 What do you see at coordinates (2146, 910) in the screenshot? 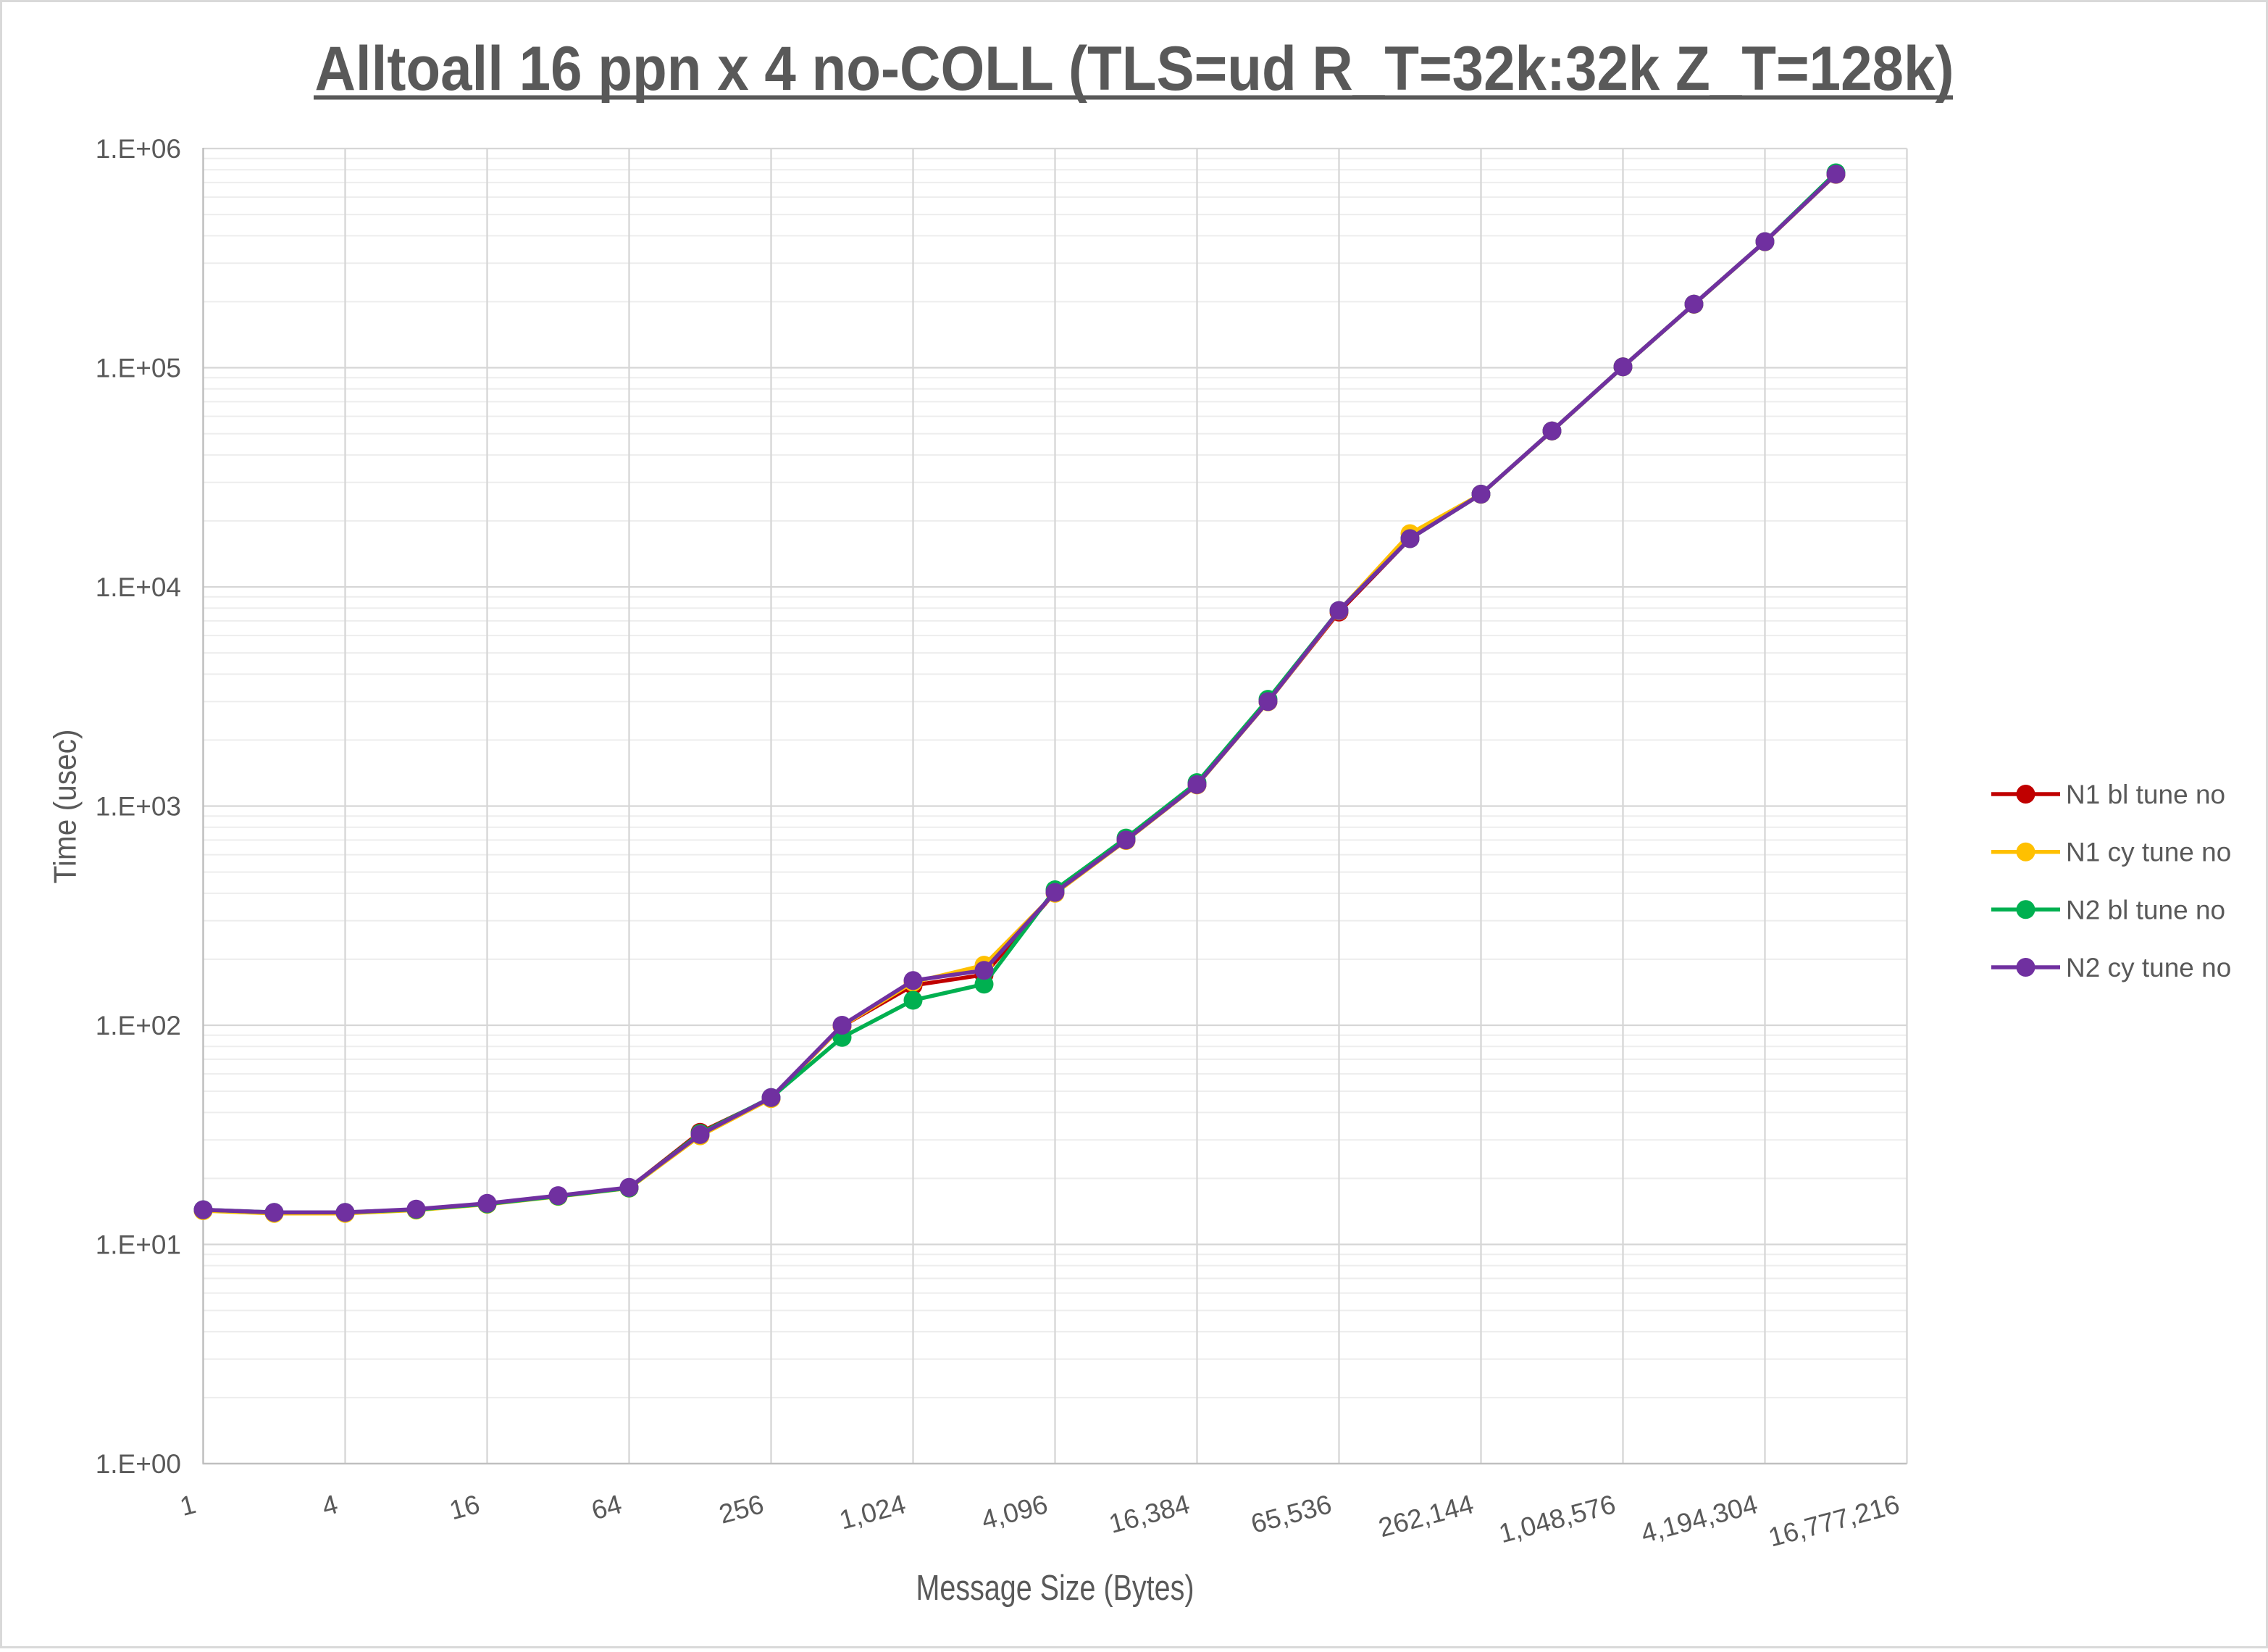
I see `svg-text: N2 bl tune no` at bounding box center [2146, 910].